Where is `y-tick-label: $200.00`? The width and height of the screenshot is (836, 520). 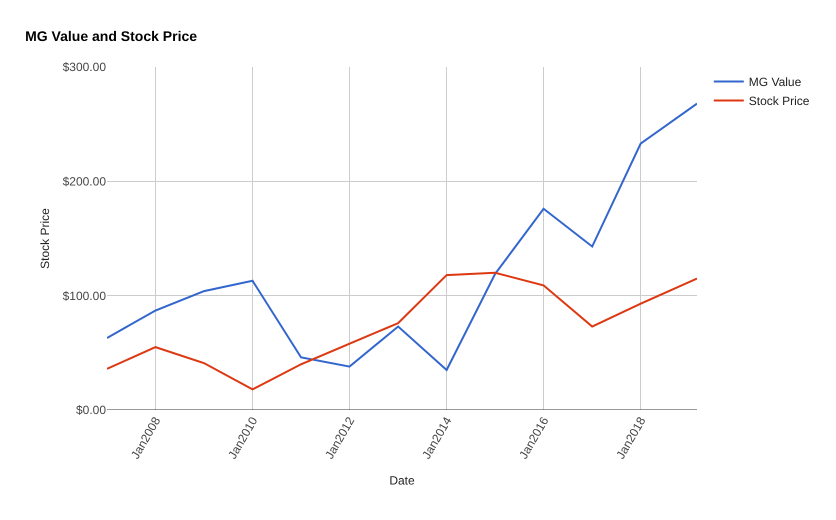 y-tick-label: $200.00 is located at coordinates (84, 181).